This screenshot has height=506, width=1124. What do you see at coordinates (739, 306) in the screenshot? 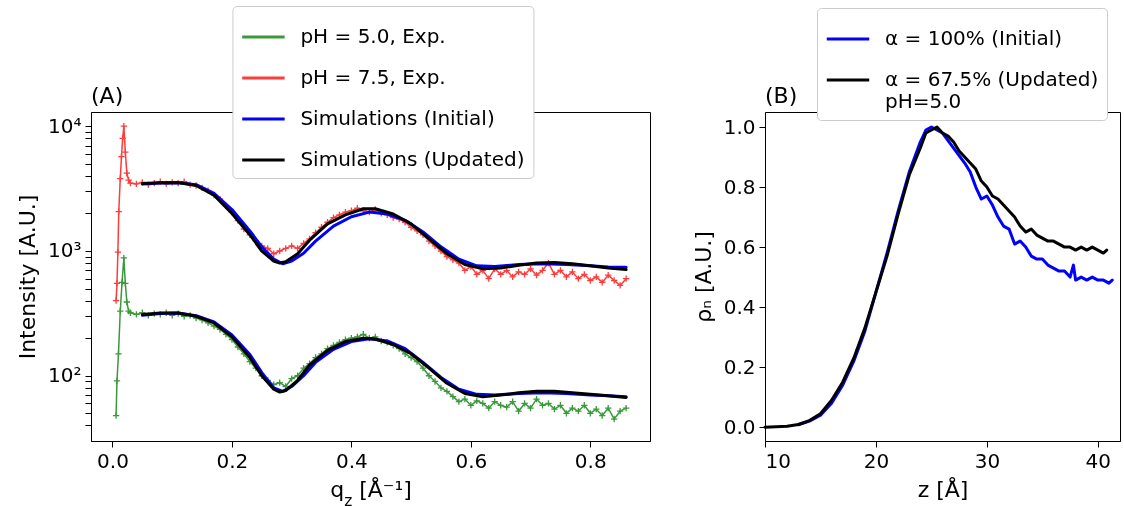
I see `y-tick-label: 0.4` at bounding box center [739, 306].